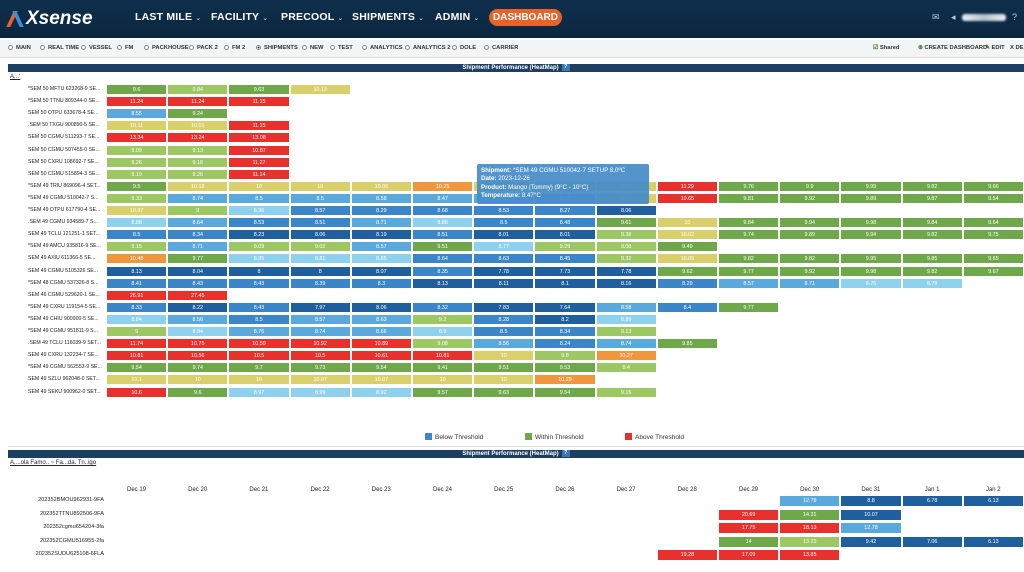 The height and width of the screenshot is (572, 1024). I want to click on heatmap1-cell: 8.66, so click(381, 331).